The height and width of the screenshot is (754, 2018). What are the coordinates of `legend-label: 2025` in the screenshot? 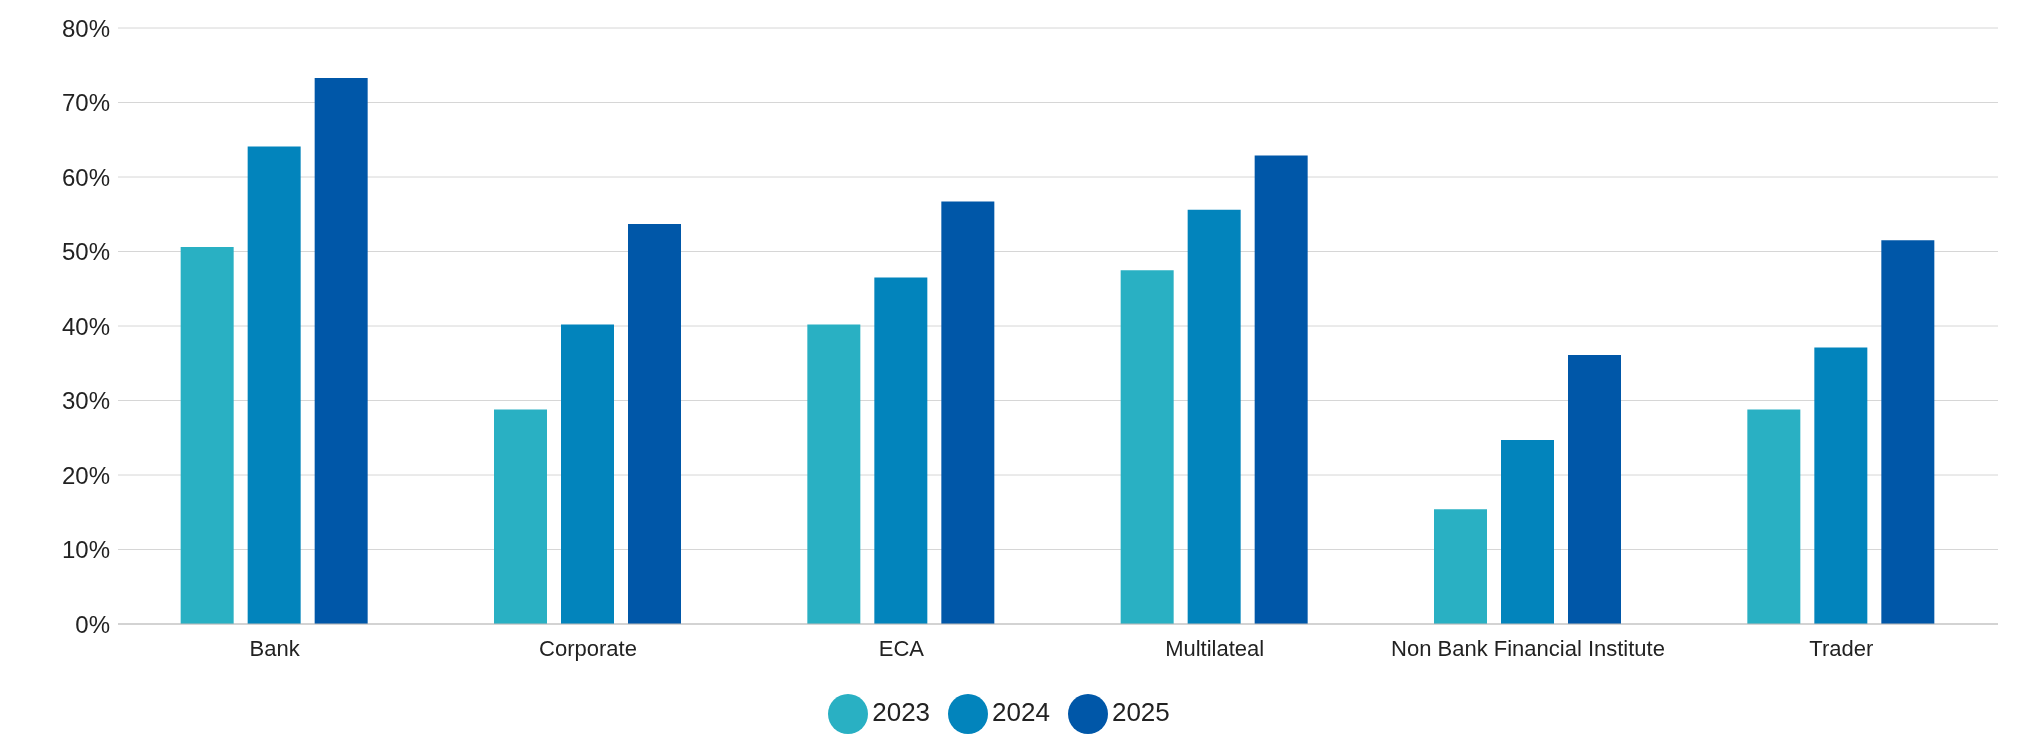 It's located at (1140, 711).